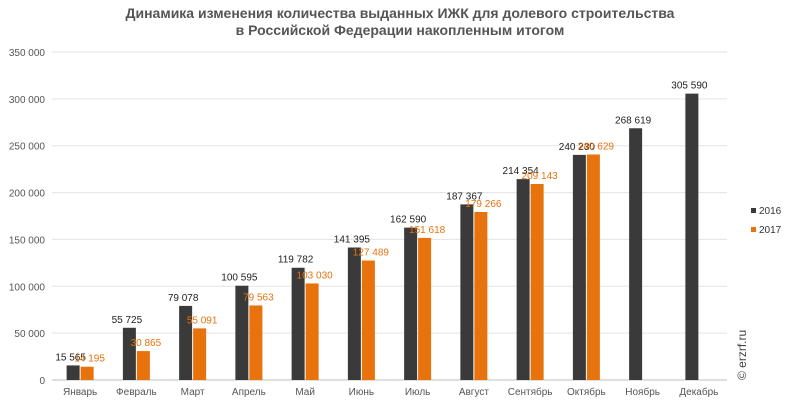 The height and width of the screenshot is (404, 789). Describe the element at coordinates (371, 253) in the screenshot. I see `data-label-2017: 127 489` at that location.